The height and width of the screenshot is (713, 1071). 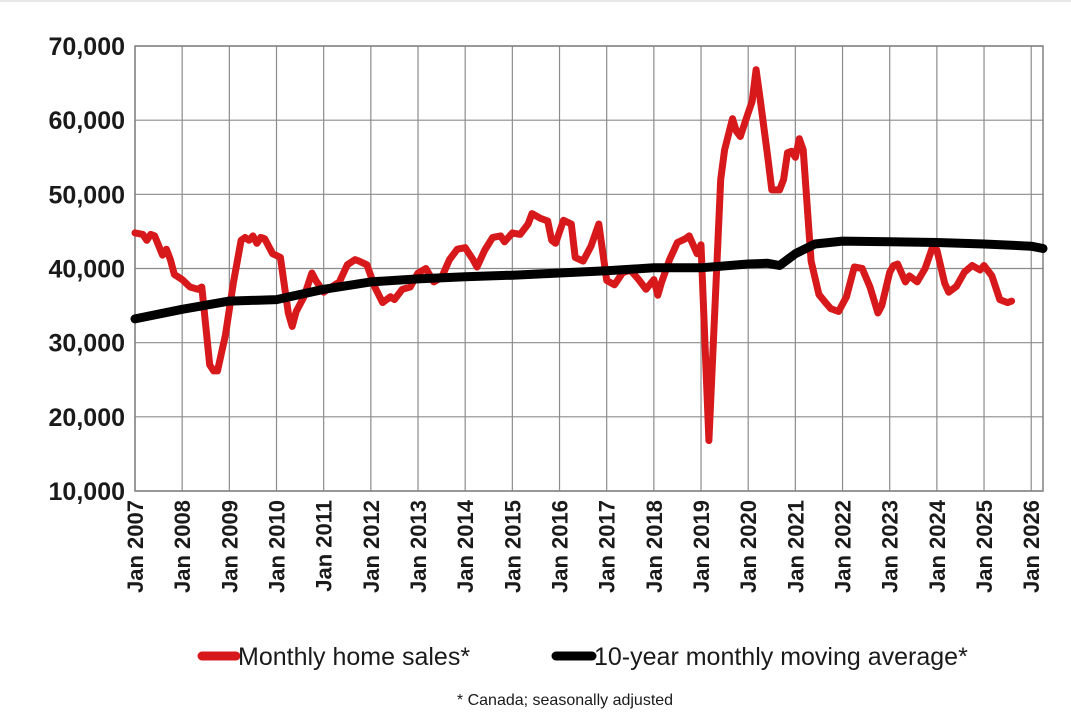 What do you see at coordinates (135, 546) in the screenshot?
I see `x-tick-label: Jan 2007` at bounding box center [135, 546].